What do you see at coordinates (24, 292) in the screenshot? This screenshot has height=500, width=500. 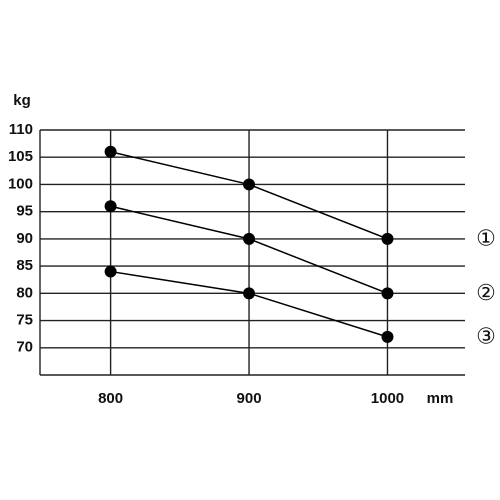 I see `y-tick-label: 80` at bounding box center [24, 292].